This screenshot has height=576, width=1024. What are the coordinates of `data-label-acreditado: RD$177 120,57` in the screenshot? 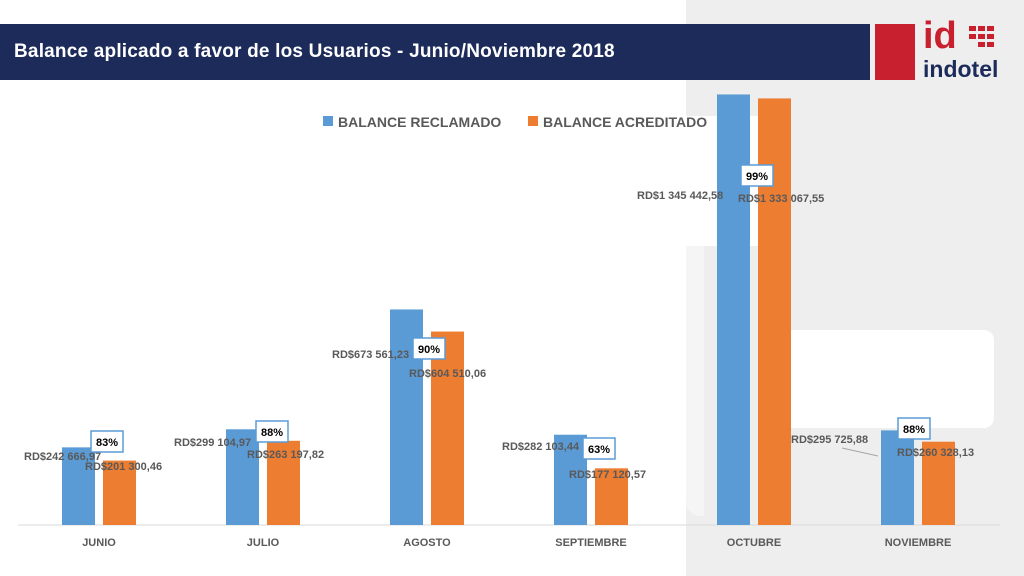 It's located at (607, 475).